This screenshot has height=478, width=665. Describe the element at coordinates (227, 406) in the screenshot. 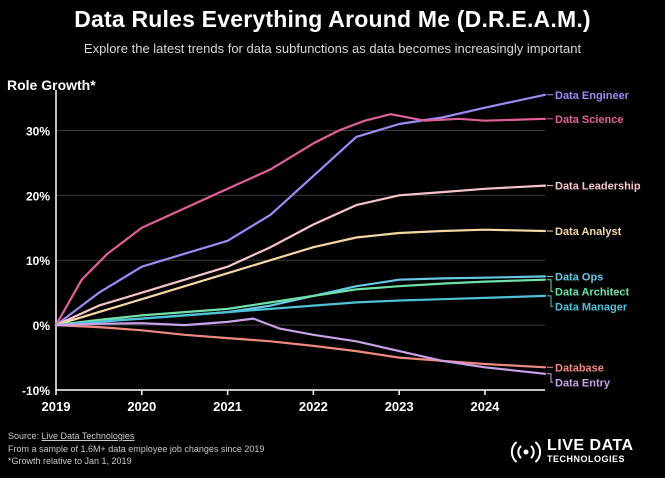

I see `x-tick-label: 2021` at that location.